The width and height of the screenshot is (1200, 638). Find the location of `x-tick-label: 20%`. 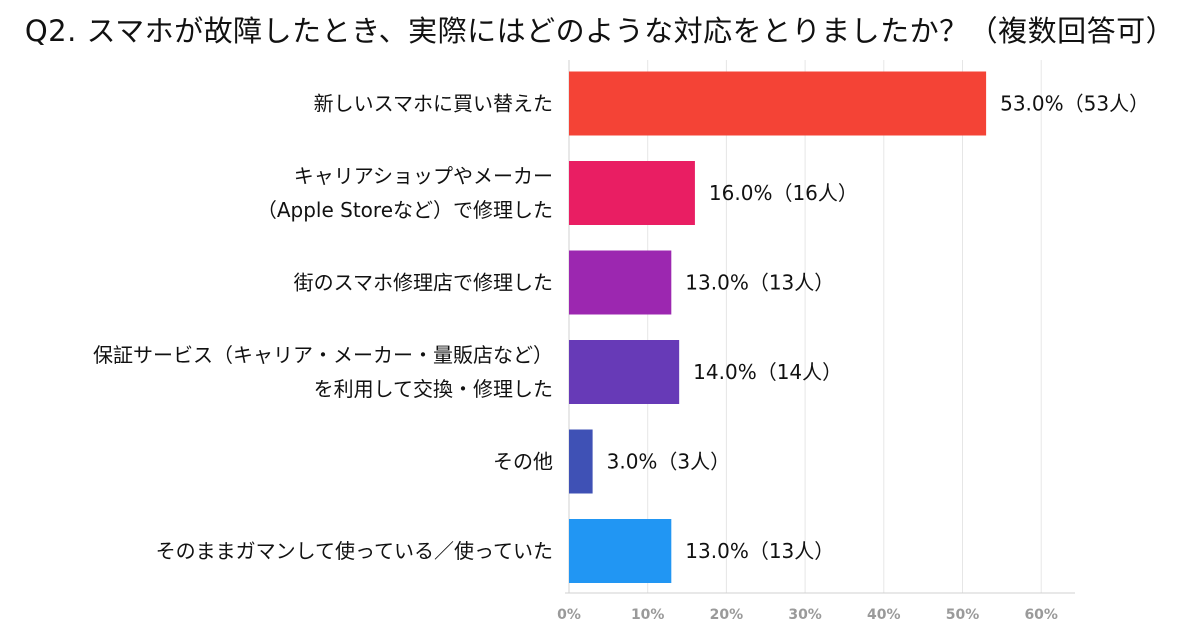

x-tick-label: 20% is located at coordinates (727, 615).